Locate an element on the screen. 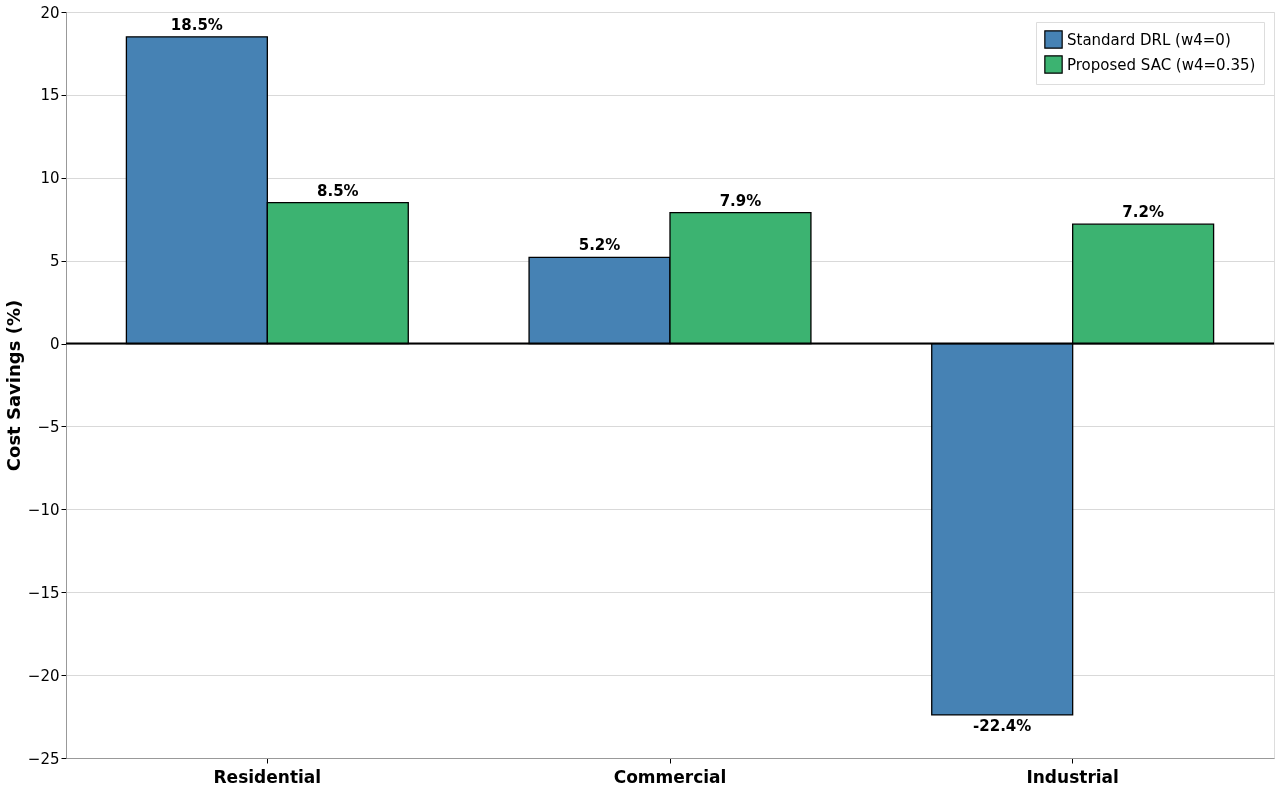 This screenshot has width=1288, height=795. x-tick-label: Residential is located at coordinates (267, 776).